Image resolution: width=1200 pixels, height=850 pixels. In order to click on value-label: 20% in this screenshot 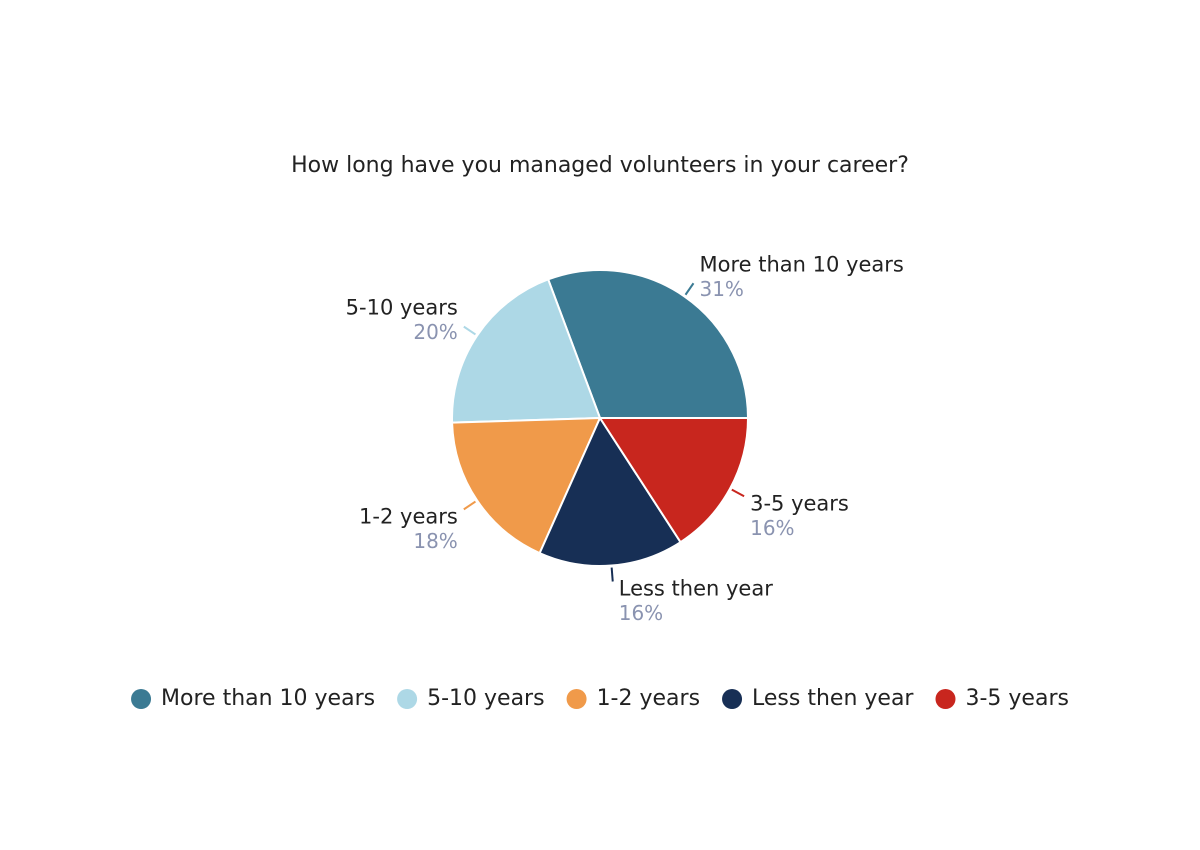, I will do `click(435, 332)`.